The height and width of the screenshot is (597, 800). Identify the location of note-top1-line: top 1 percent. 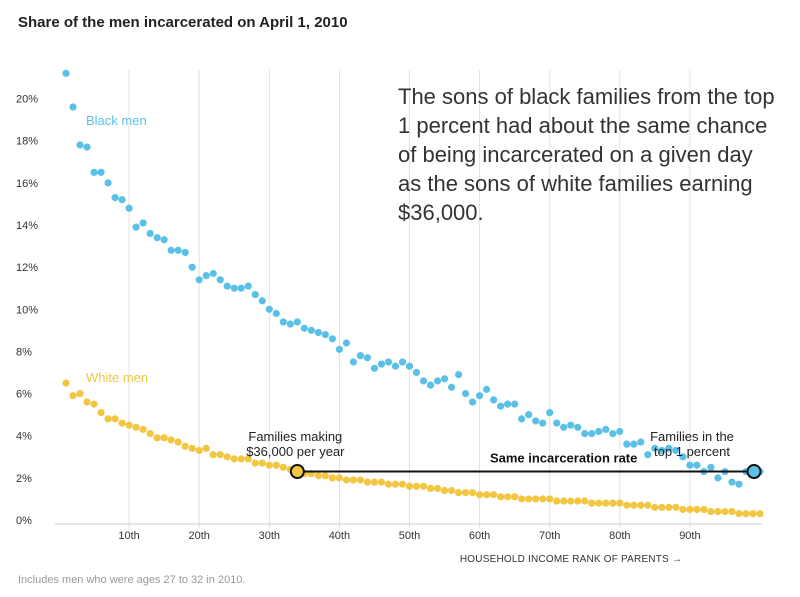
(692, 451).